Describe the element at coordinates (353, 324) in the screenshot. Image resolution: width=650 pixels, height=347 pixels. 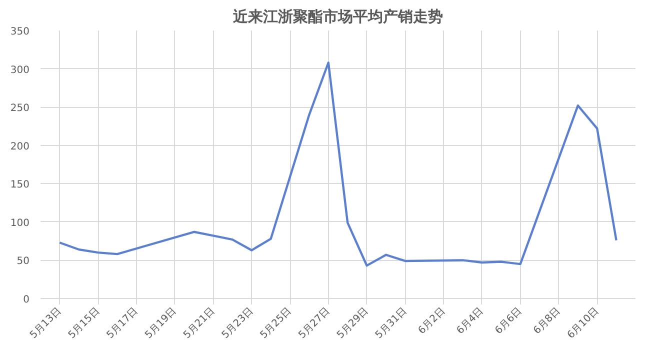
I see `x-tick-label: 5月29日` at that location.